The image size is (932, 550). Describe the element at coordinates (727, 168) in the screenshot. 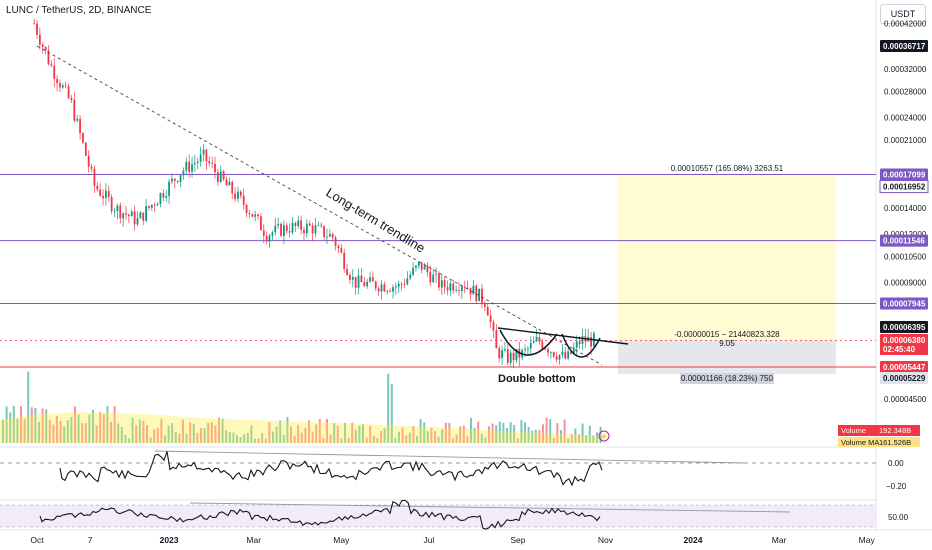

I see `target-stats: 0.00010557 (165.08%) 3263.51` at that location.